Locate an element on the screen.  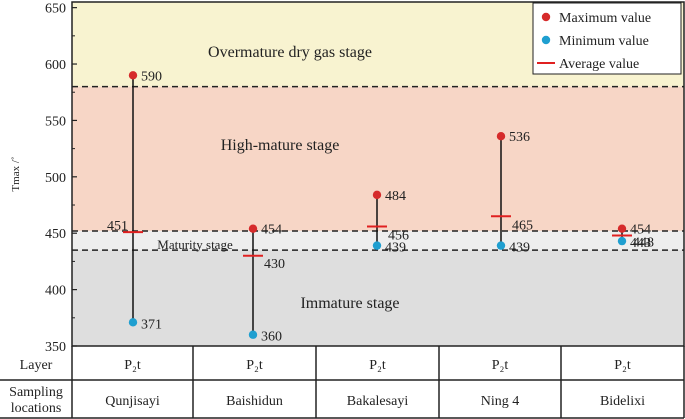
stage-label: Maturity stage is located at coordinates (195, 244).